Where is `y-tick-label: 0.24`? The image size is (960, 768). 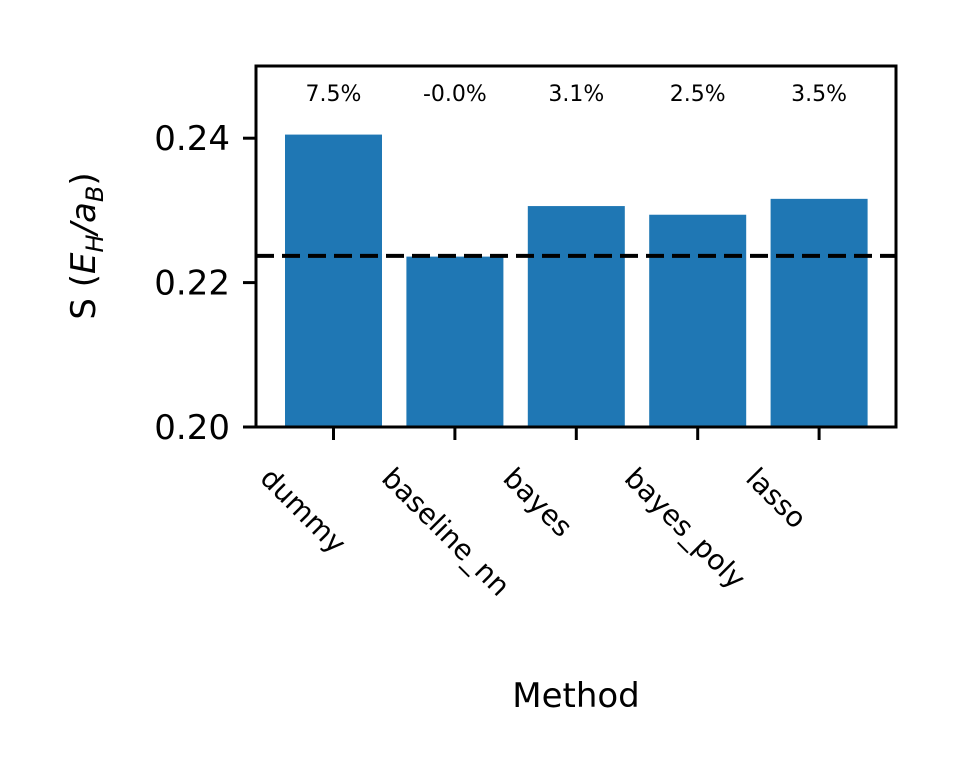
y-tick-label: 0.24 is located at coordinates (192, 139).